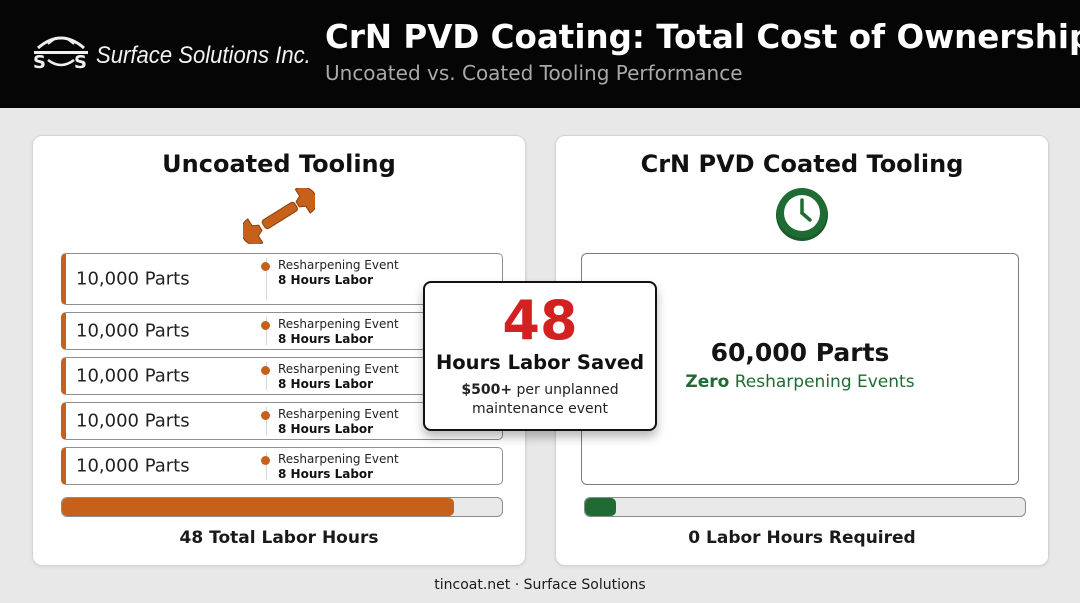 The height and width of the screenshot is (603, 1080). What do you see at coordinates (822, 382) in the screenshot?
I see `zero-rest: Resharpening Events` at bounding box center [822, 382].